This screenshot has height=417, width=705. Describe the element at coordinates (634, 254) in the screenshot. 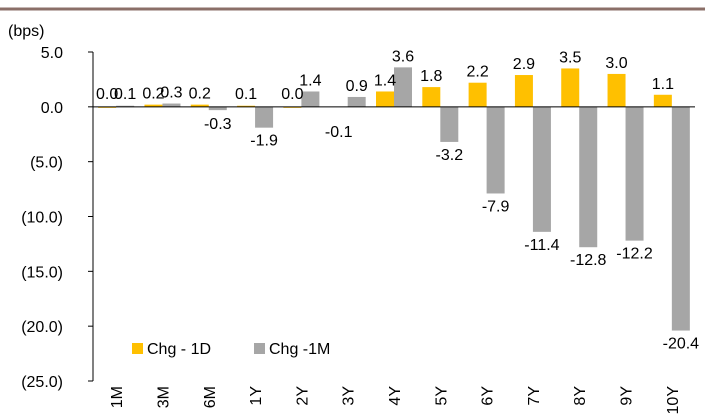

I see `data-label: -12.2` at that location.